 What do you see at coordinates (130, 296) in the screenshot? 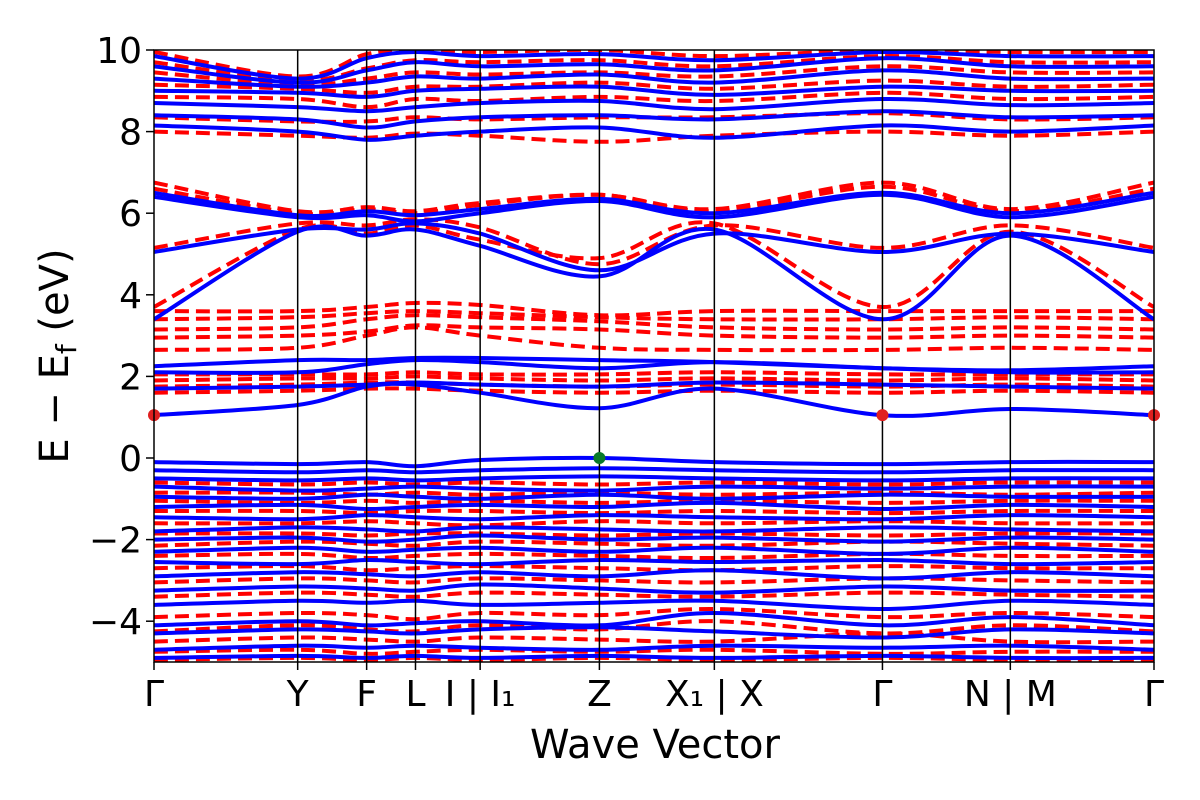
I see `y-tick-label: 4` at bounding box center [130, 296].